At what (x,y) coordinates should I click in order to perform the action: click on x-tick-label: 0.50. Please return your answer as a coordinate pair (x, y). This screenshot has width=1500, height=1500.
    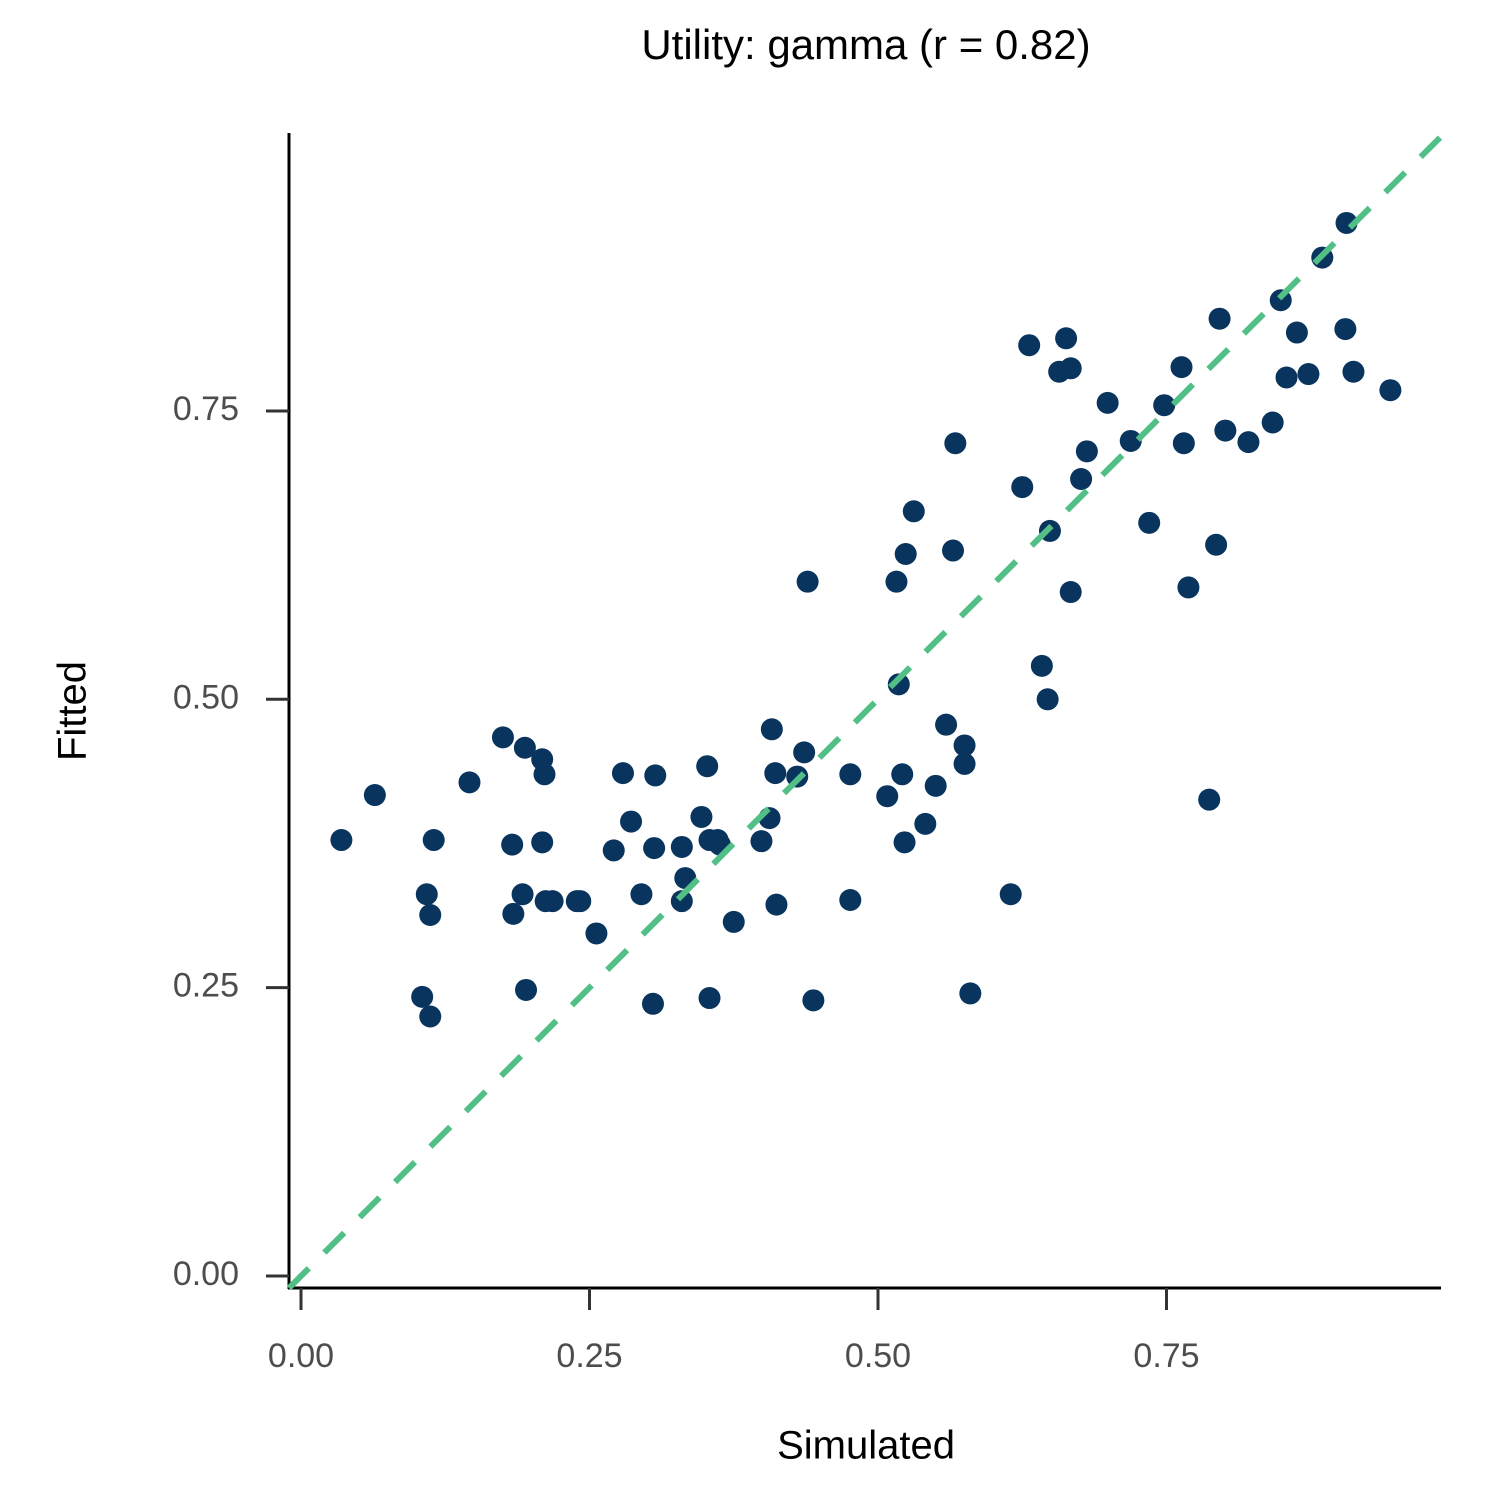
    Looking at the image, I should click on (878, 1356).